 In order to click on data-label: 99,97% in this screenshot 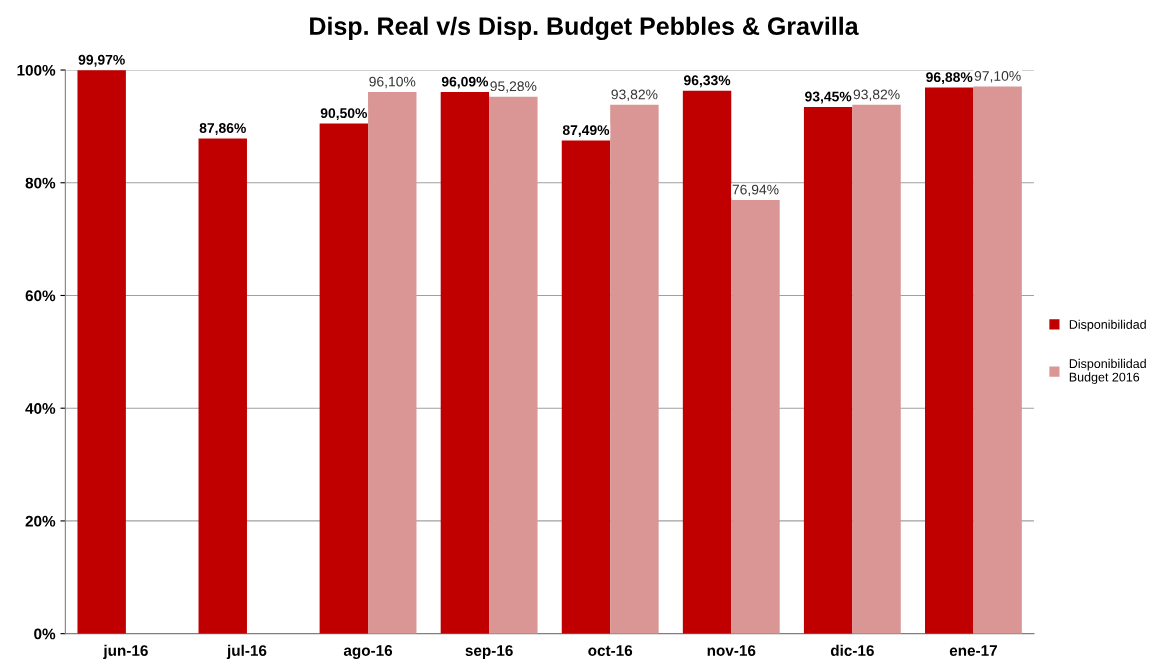, I will do `click(101, 60)`.